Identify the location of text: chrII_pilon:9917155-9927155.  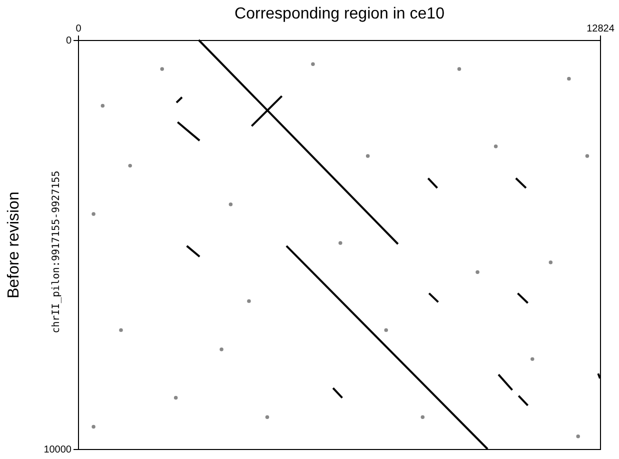
(56, 252).